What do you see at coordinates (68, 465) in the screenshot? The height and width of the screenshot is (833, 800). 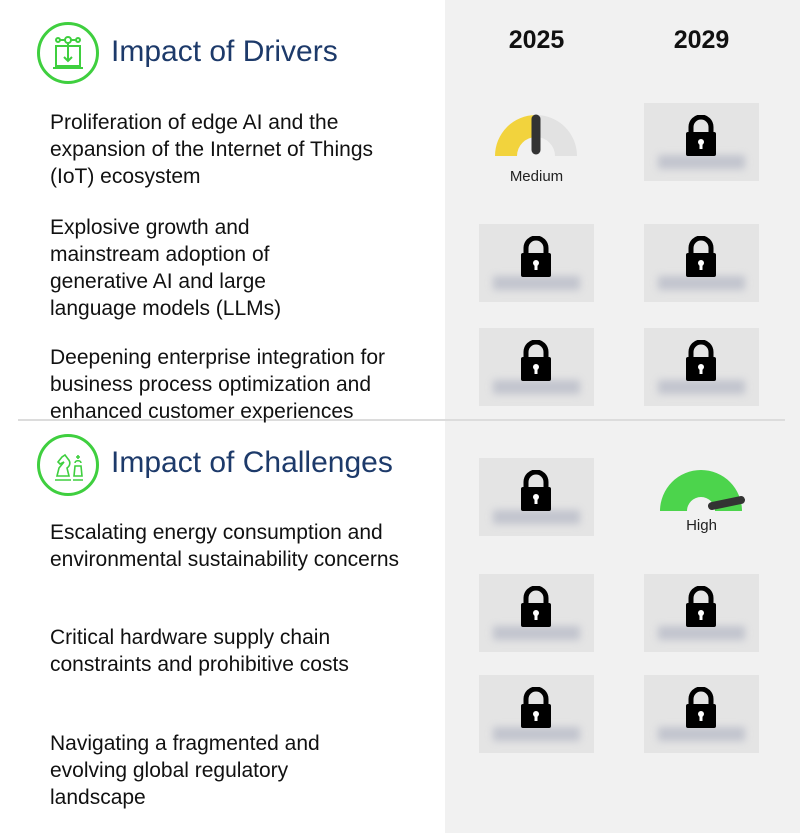 I see `chess-icon` at bounding box center [68, 465].